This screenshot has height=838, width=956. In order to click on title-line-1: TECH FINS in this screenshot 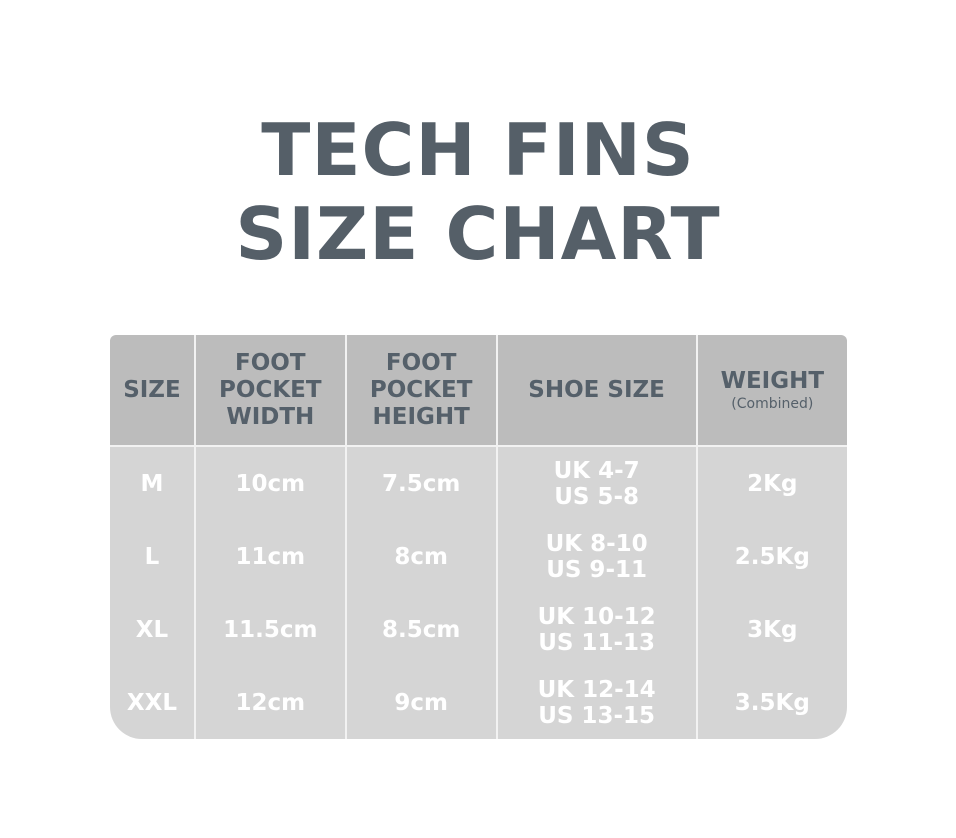, I will do `click(478, 150)`.